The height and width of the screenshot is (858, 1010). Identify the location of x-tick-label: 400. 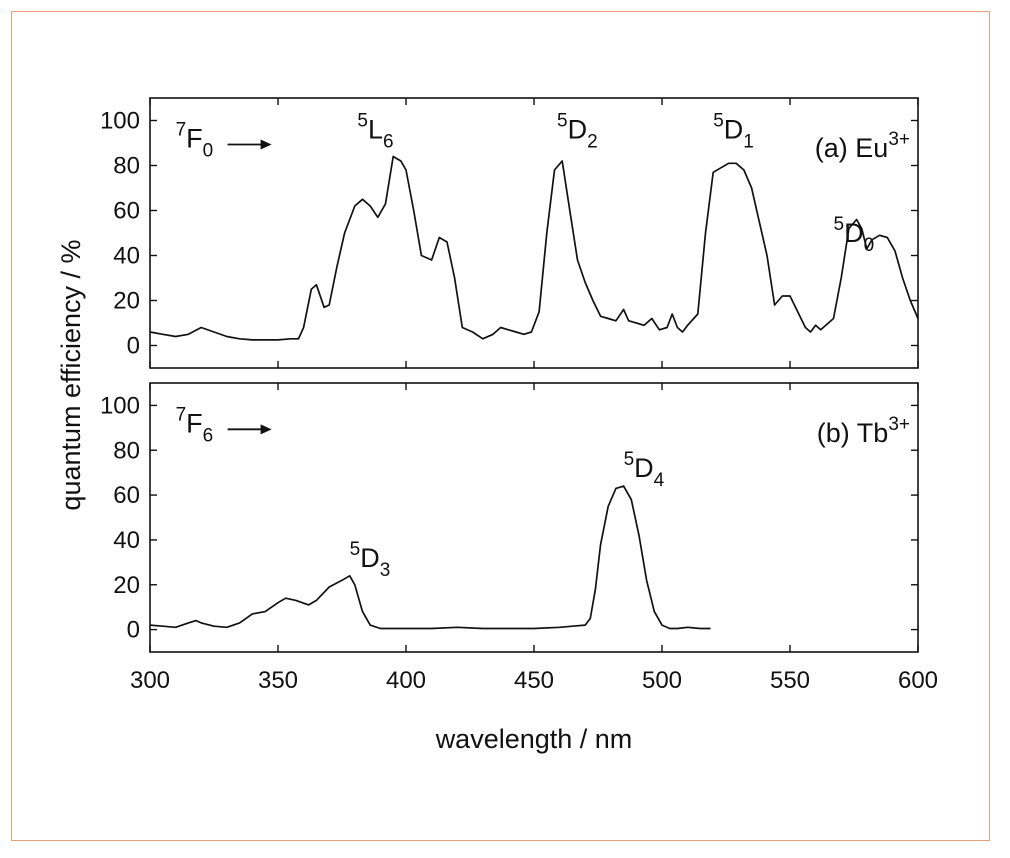
(406, 680).